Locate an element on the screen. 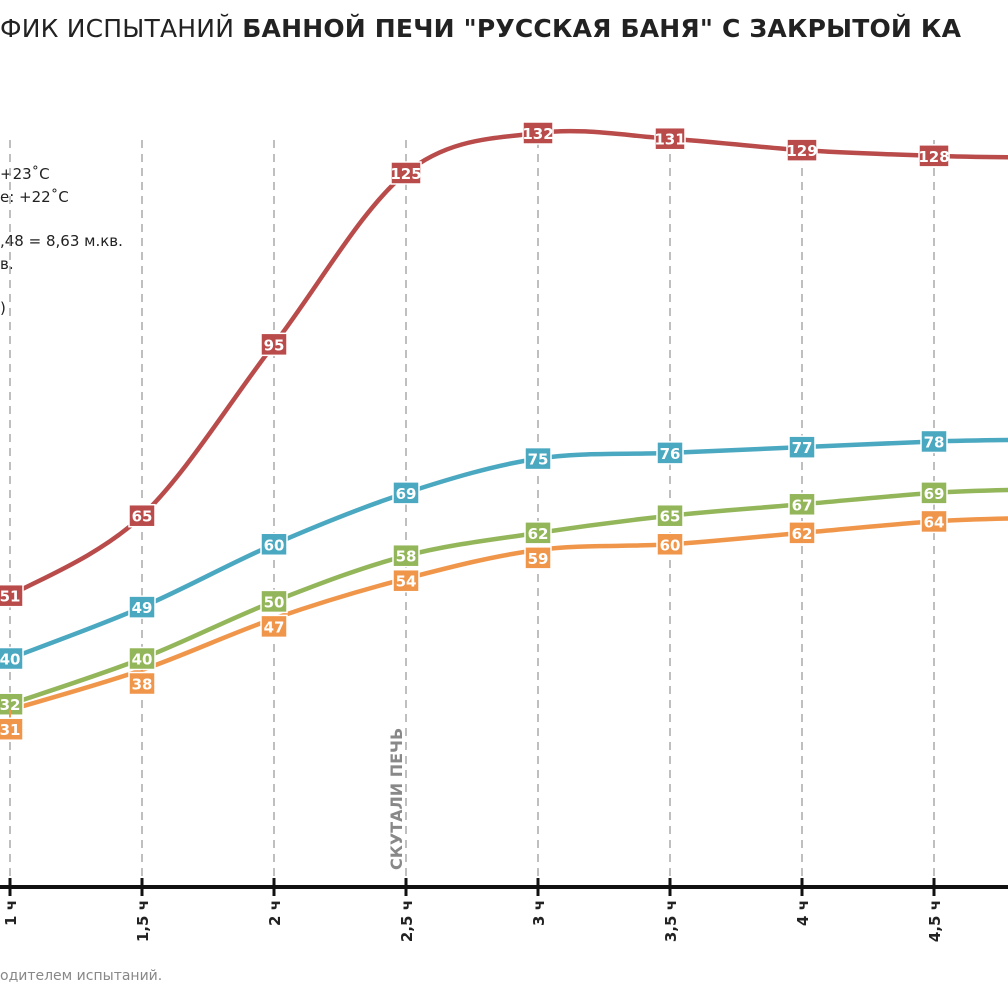 The height and width of the screenshot is (1008, 1008). x-tick-label: 3,5 ч is located at coordinates (671, 921).